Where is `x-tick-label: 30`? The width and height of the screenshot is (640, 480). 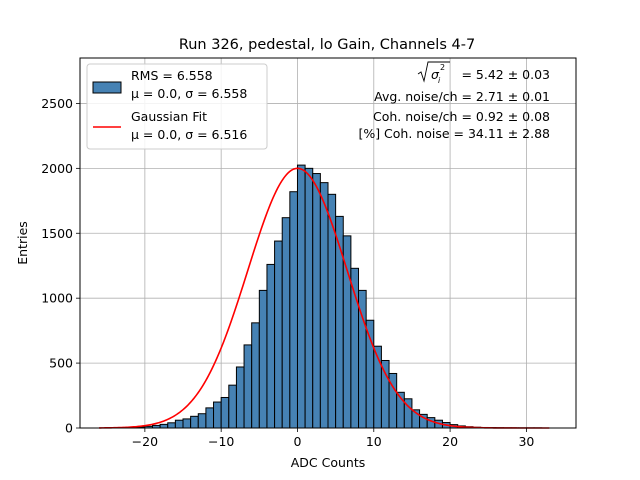 x-tick-label: 30 is located at coordinates (526, 441).